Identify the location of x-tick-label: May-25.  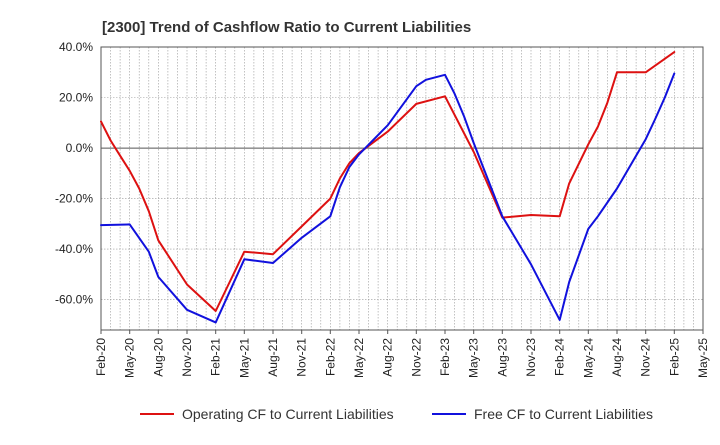
(703, 358).